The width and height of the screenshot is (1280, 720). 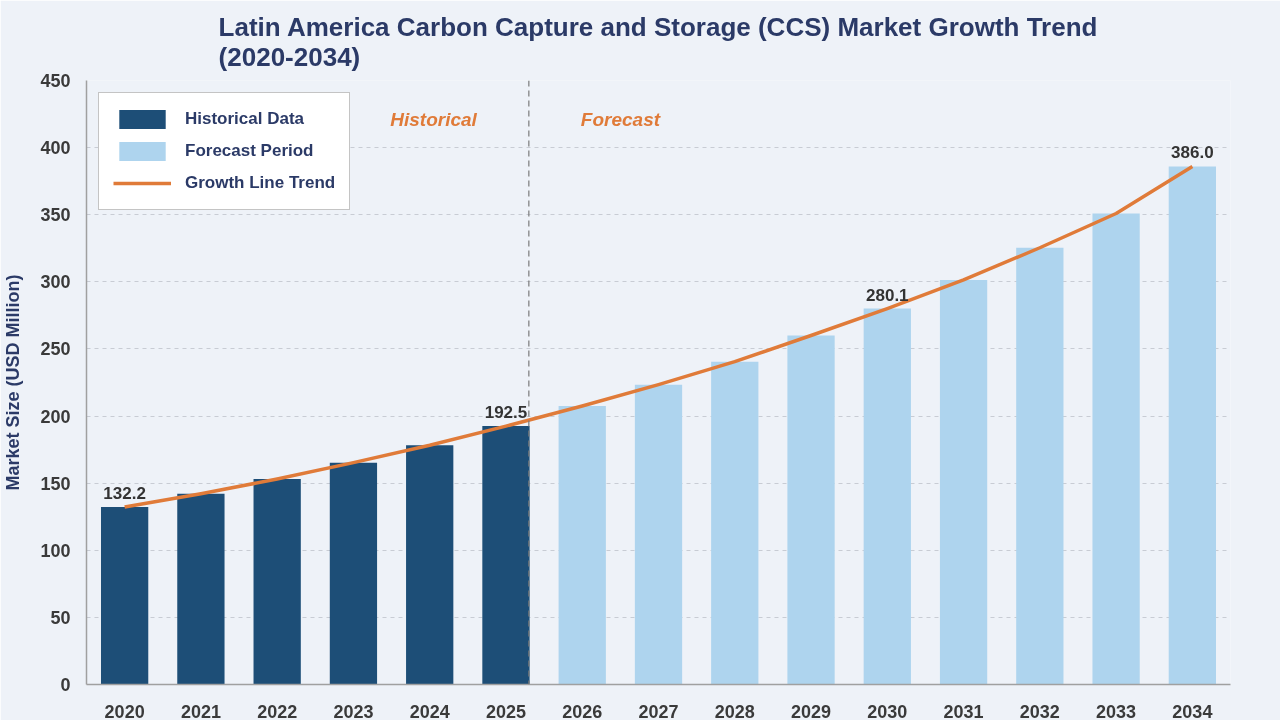 I want to click on y-tick-label: 300, so click(x=55, y=282).